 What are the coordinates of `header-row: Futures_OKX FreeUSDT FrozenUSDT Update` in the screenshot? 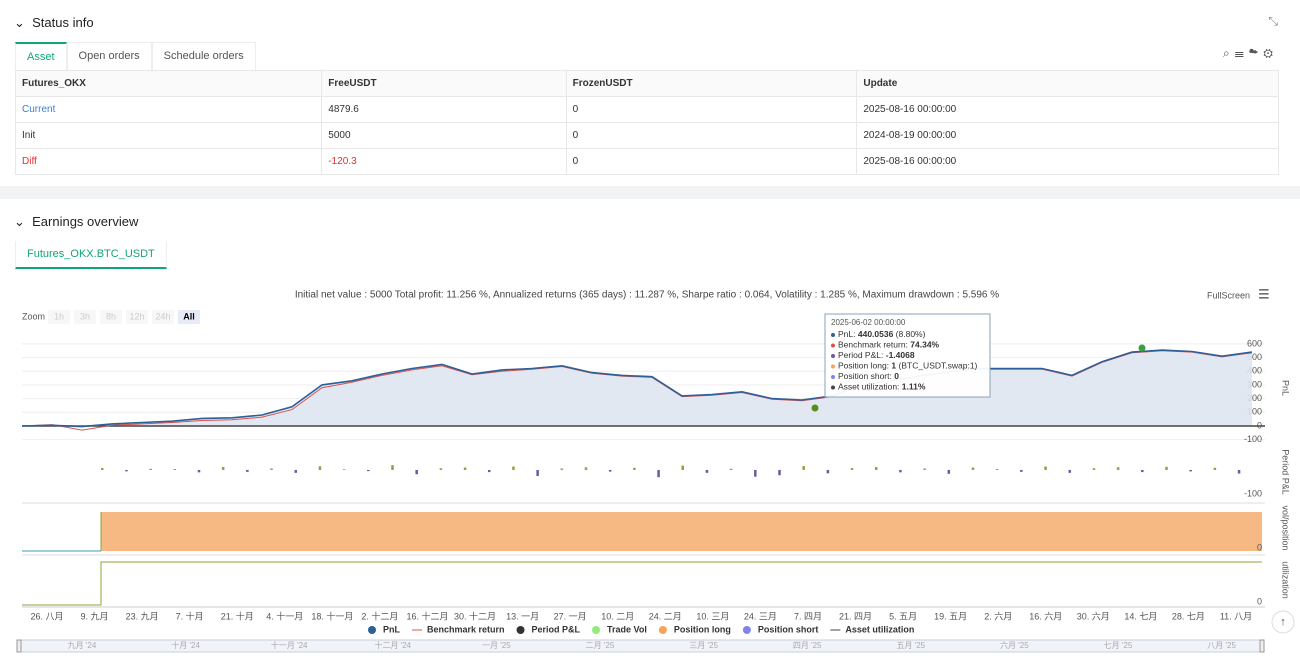 It's located at (646, 83).